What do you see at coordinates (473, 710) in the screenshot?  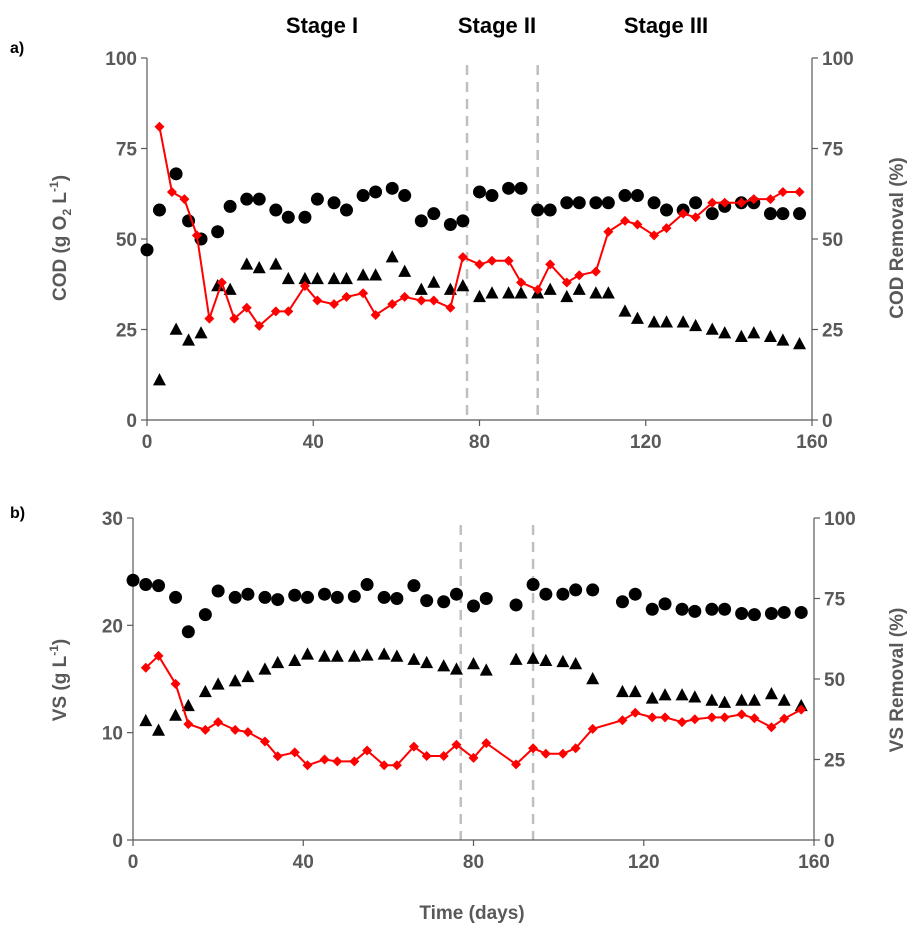 I see `panel-b-removal-line` at bounding box center [473, 710].